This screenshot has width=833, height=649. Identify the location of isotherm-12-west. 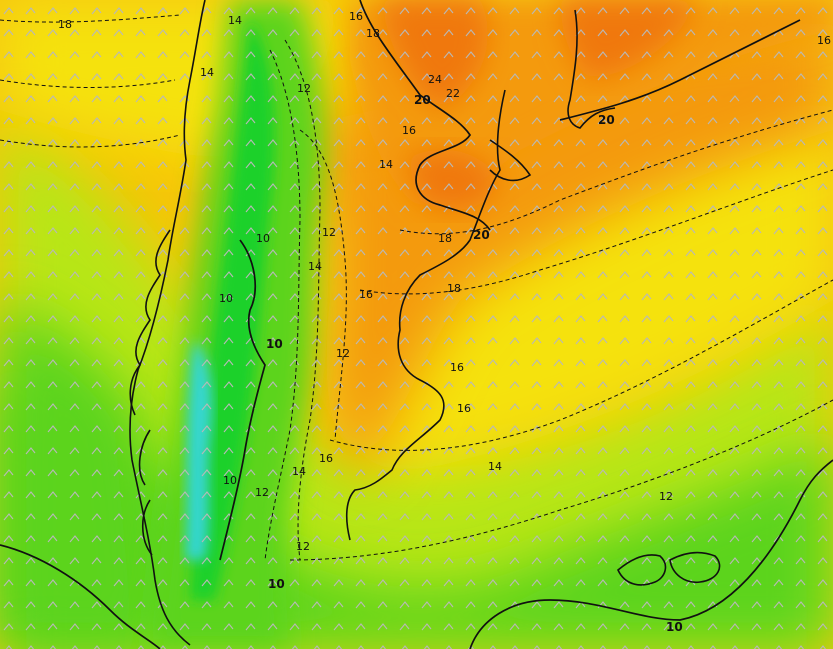
(90, 141).